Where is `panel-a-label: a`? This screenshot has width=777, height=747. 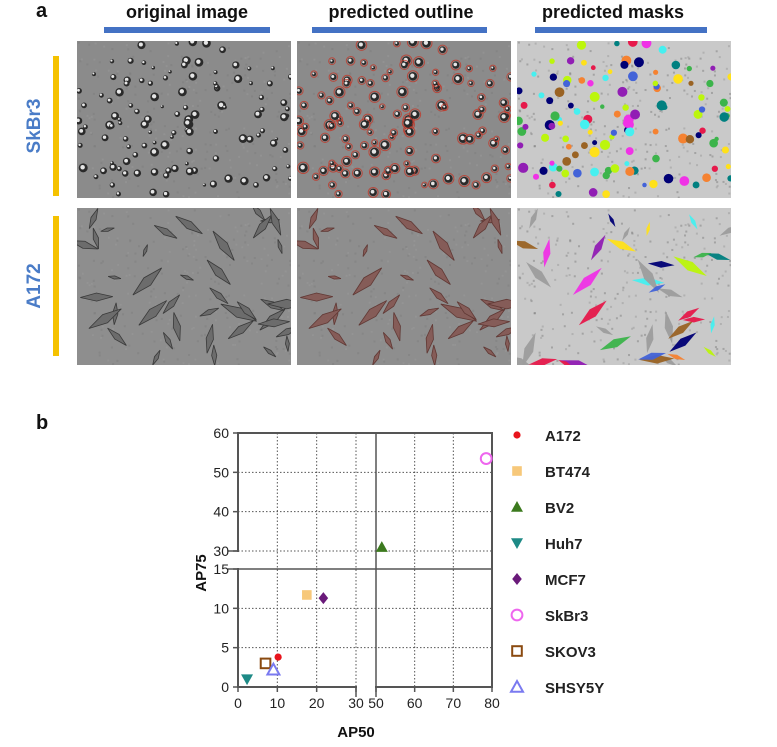 panel-a-label: a is located at coordinates (42, 11).